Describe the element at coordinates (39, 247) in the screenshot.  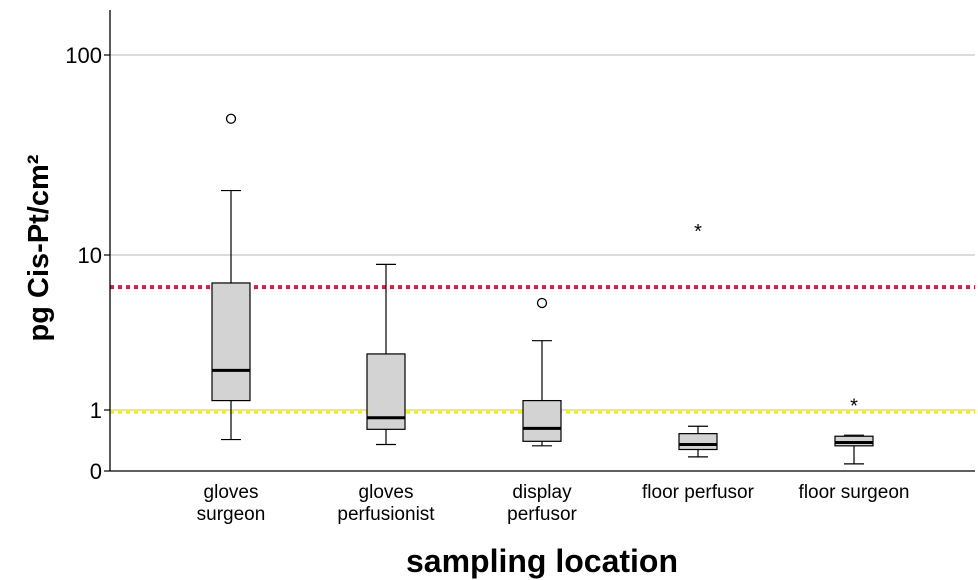
I see `y-axis-title: pg Cis-Pt/cm²` at that location.